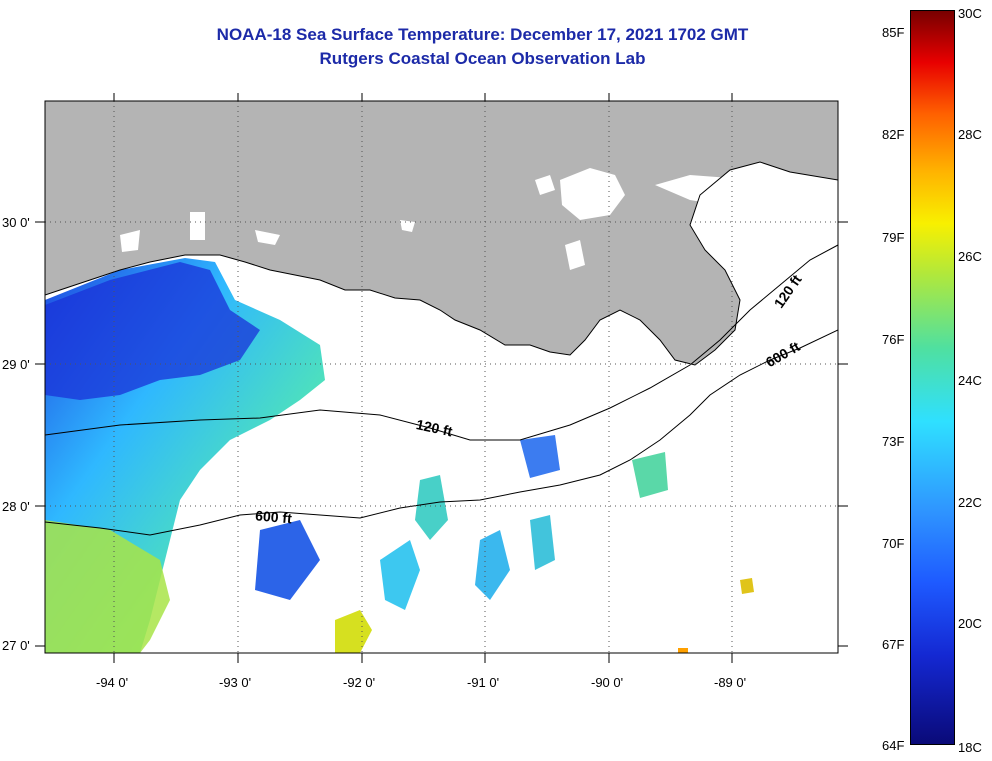 The image size is (992, 761). I want to click on scale-label-c: 24C, so click(970, 380).